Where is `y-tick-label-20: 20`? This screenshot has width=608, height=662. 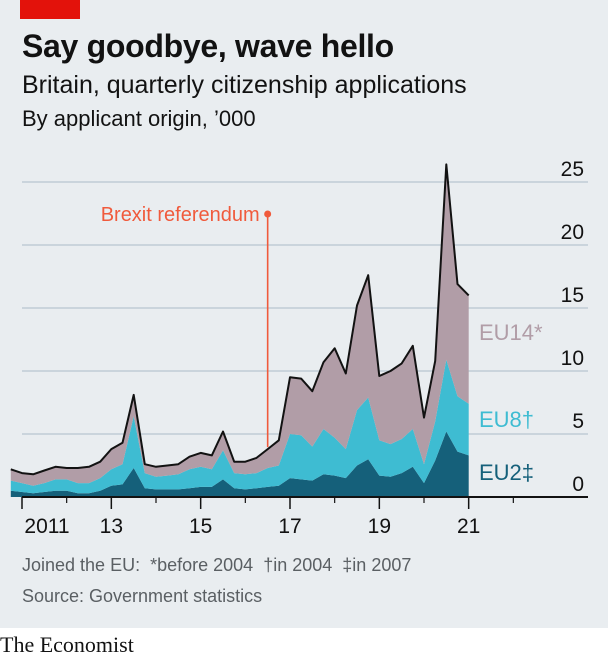 y-tick-label-20: 20 is located at coordinates (572, 232).